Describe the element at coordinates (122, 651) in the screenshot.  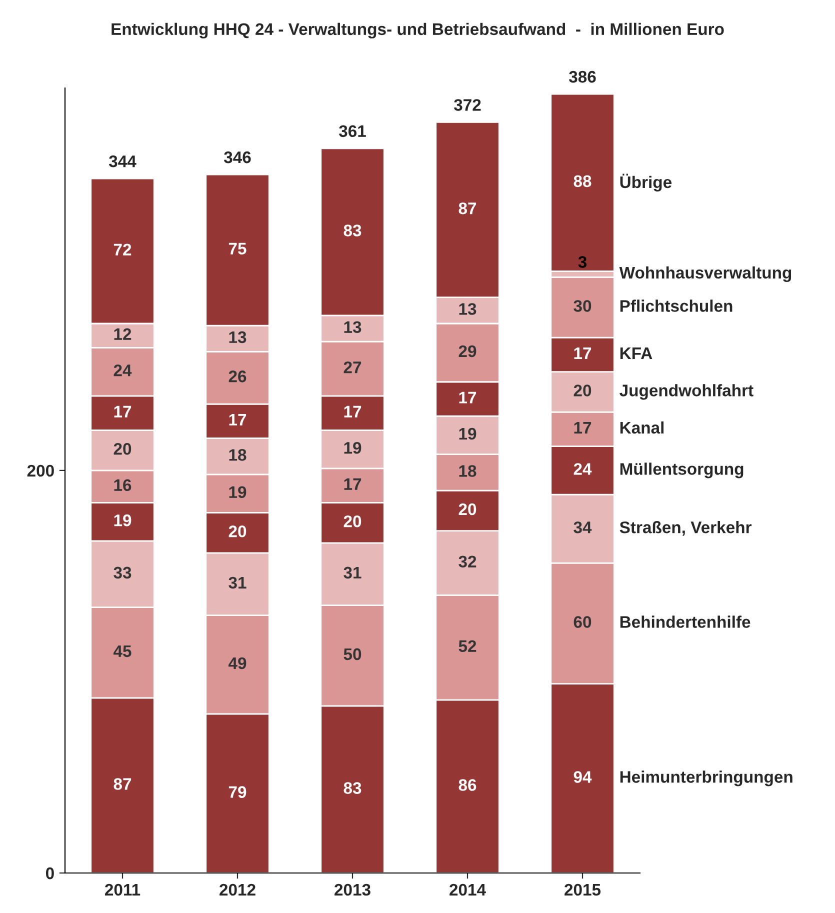
I see `data-label: 45` at that location.